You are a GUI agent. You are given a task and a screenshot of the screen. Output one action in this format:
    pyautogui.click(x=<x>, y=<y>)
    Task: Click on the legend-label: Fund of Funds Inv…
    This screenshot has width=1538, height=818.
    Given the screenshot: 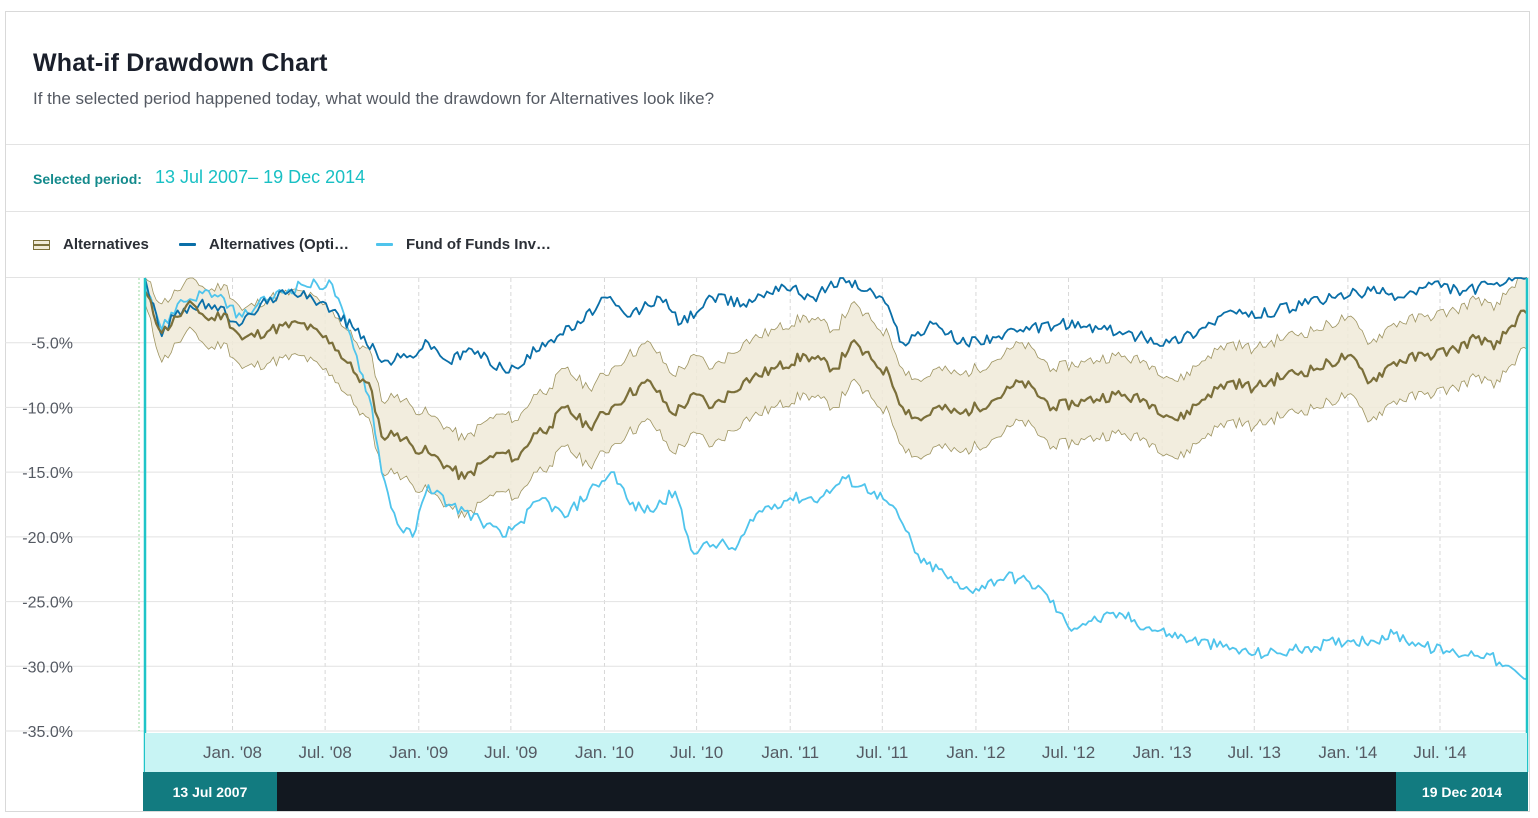 What is the action you would take?
    pyautogui.click(x=478, y=244)
    